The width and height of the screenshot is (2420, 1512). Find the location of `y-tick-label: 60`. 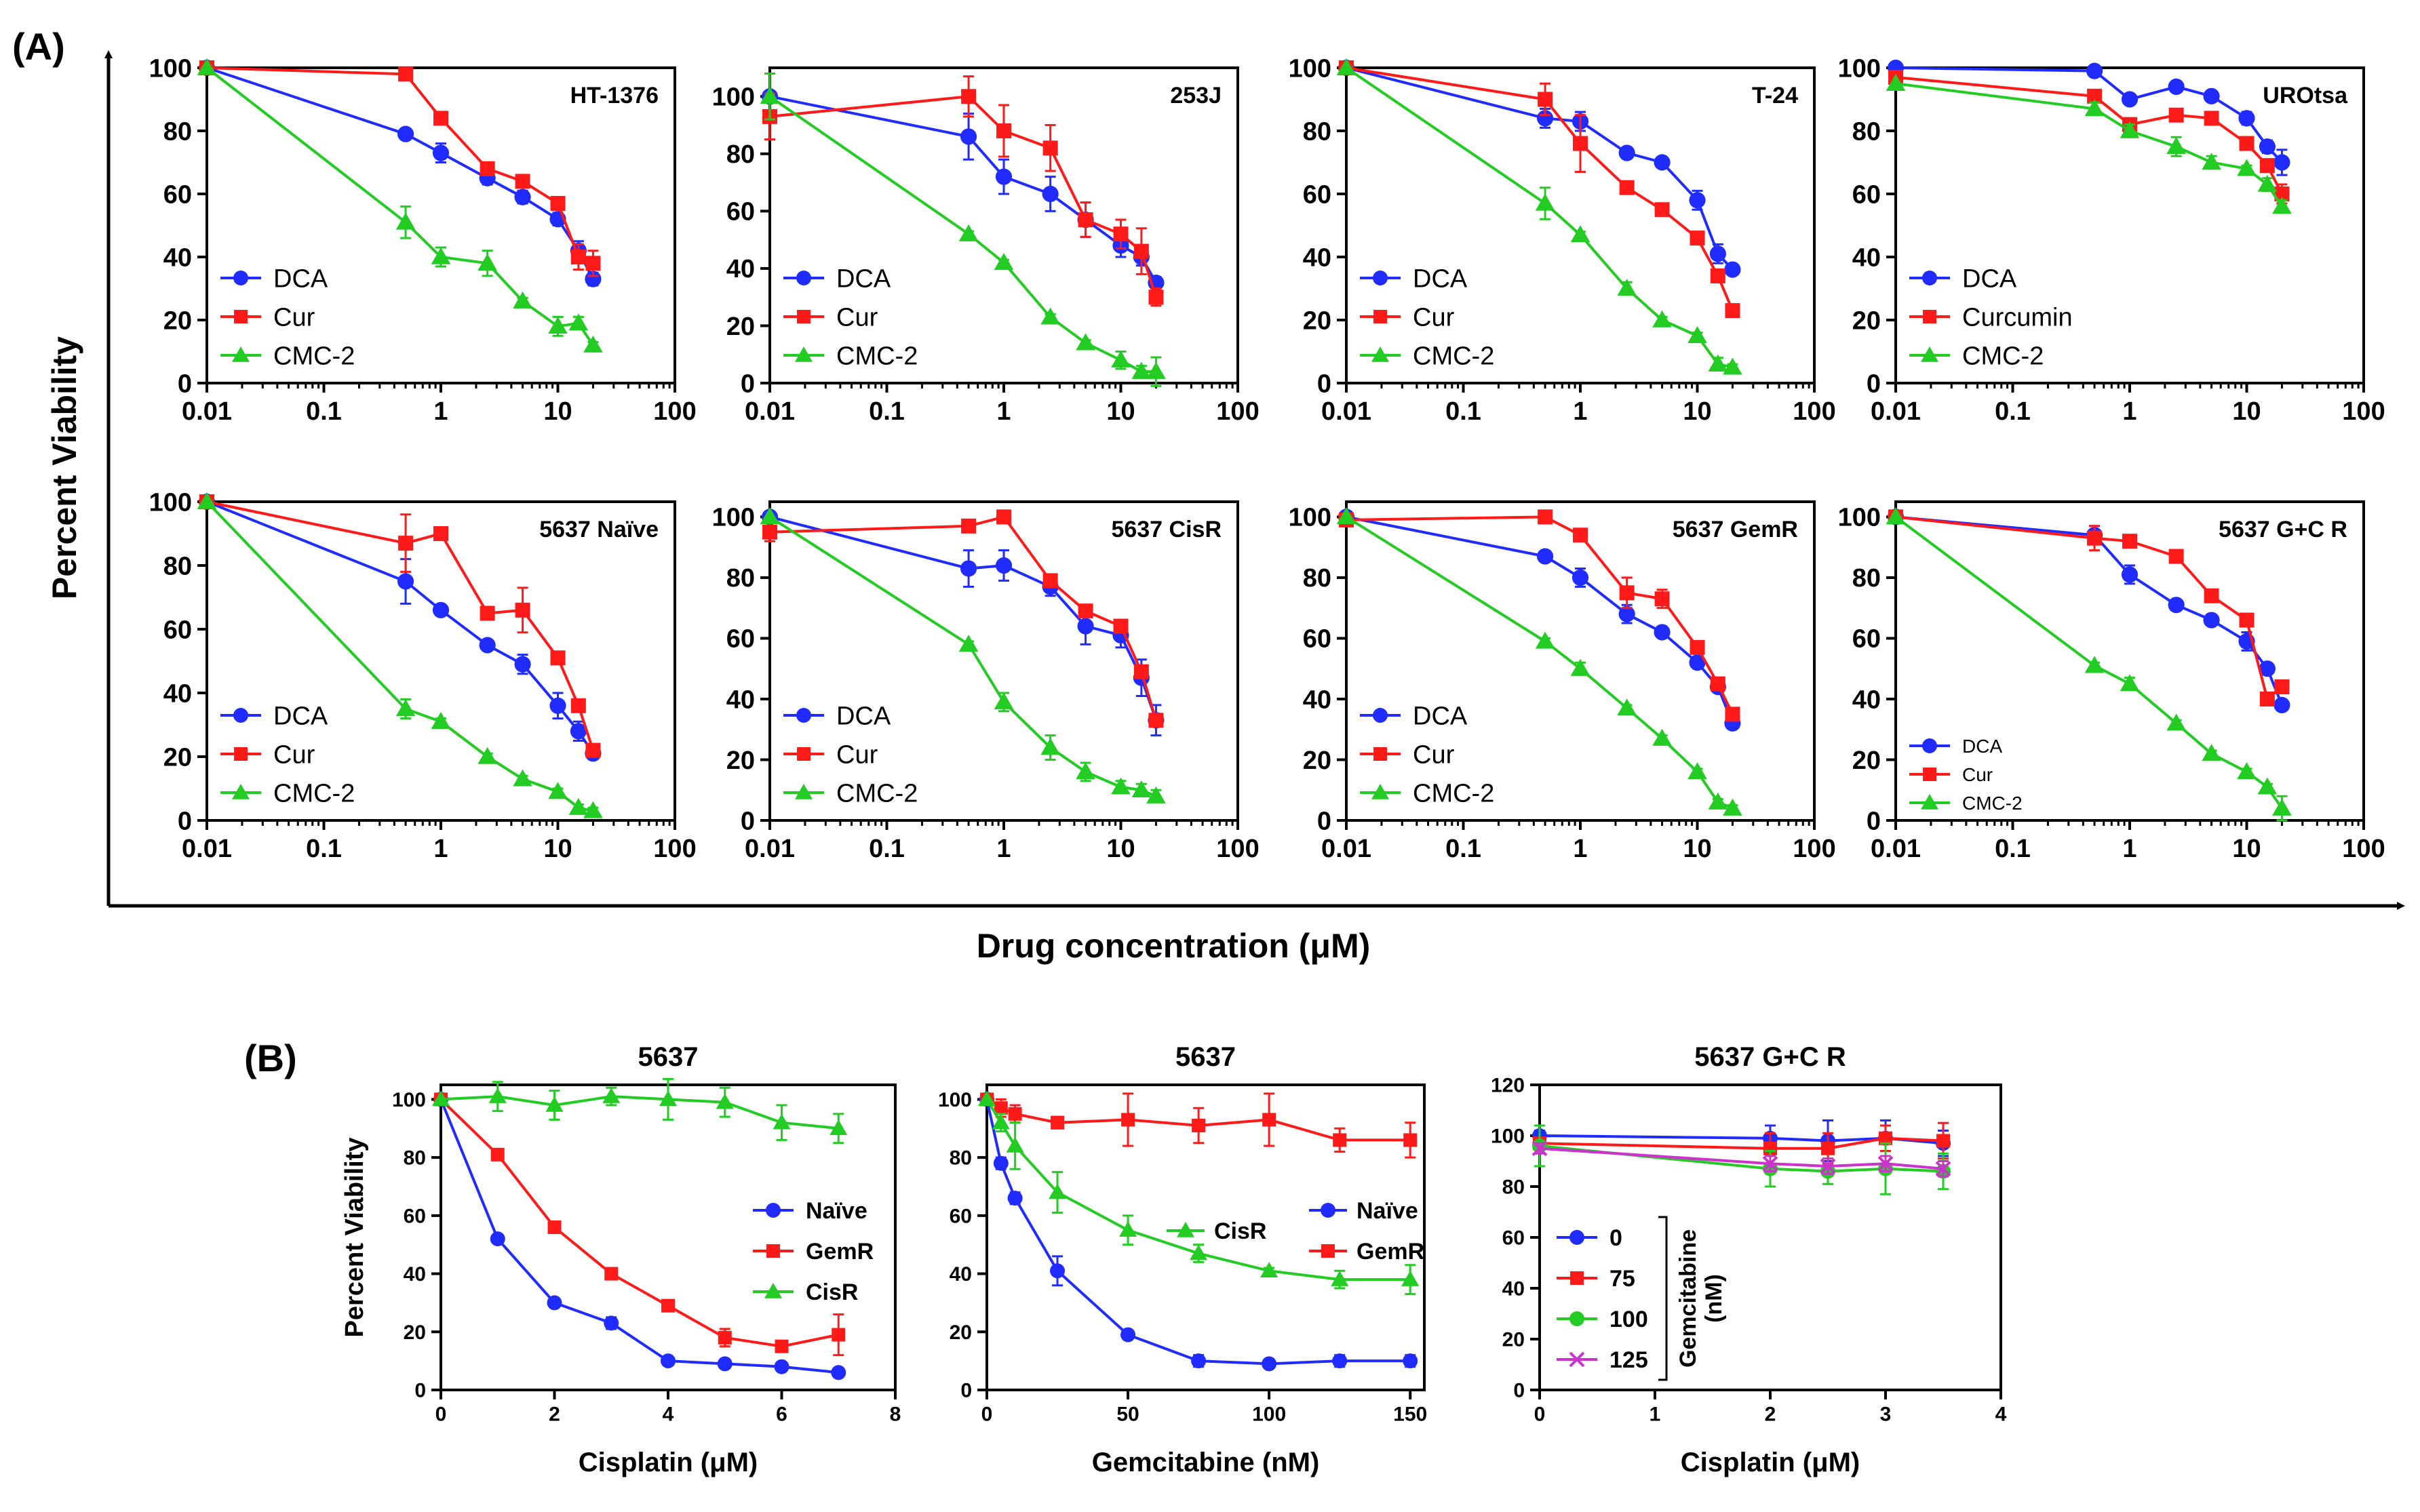

y-tick-label: 60 is located at coordinates (1514, 1238).